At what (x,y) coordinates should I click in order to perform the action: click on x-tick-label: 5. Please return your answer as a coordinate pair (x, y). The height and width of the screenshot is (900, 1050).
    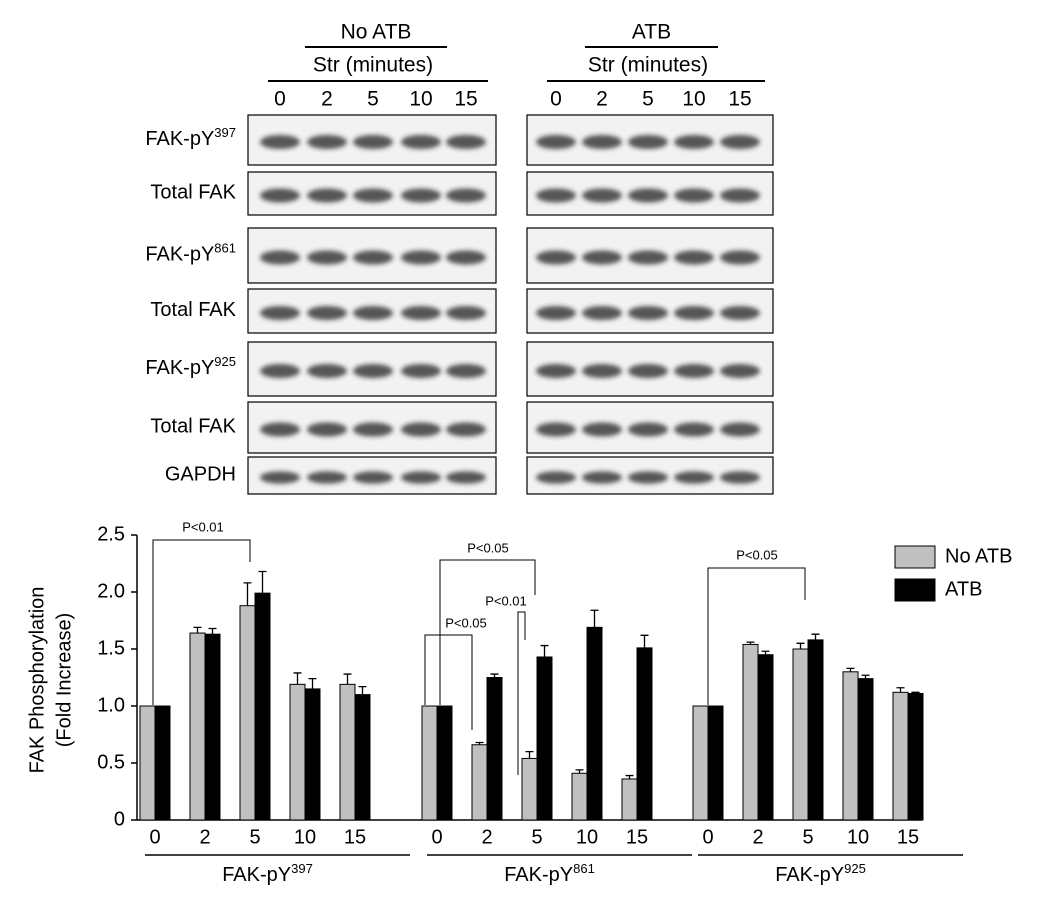
    Looking at the image, I should click on (536, 837).